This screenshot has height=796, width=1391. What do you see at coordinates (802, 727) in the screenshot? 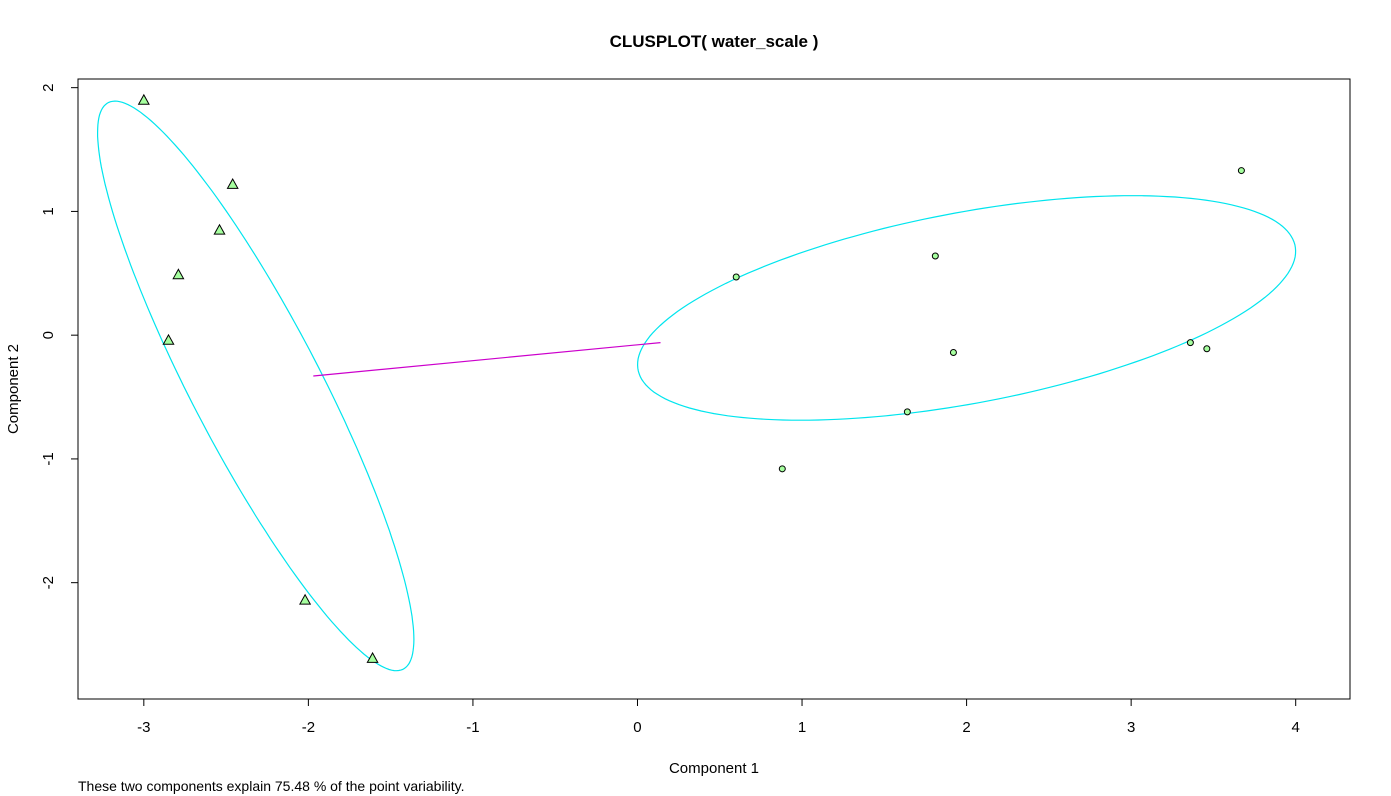
I see `x-tick-label: 1` at bounding box center [802, 727].